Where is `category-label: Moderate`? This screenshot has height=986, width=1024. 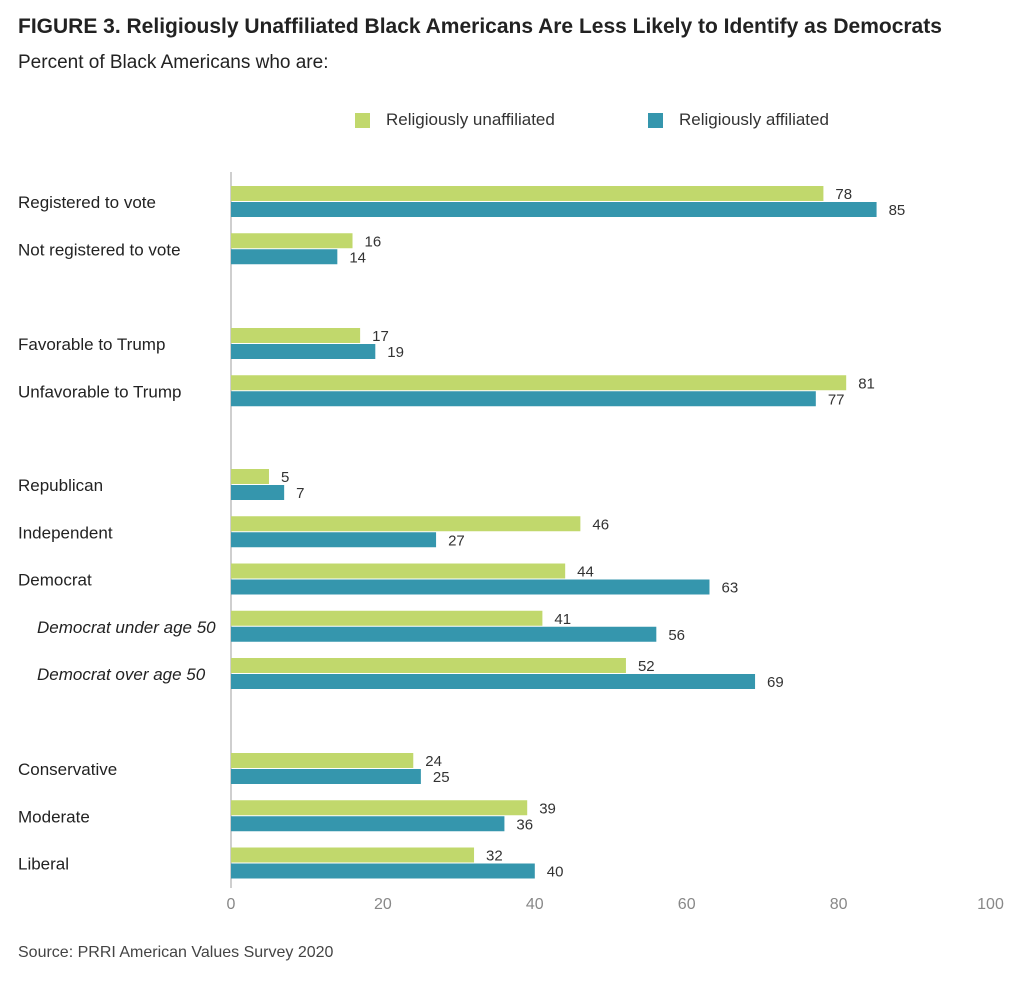 category-label: Moderate is located at coordinates (54, 816).